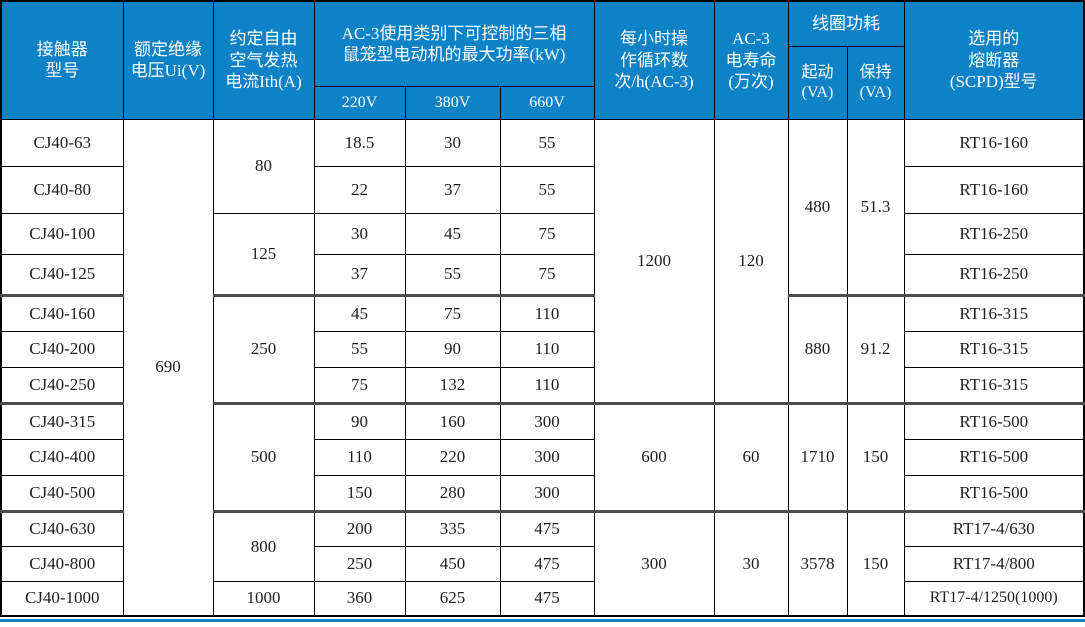 This screenshot has width=1085, height=627. What do you see at coordinates (62, 60) in the screenshot?
I see `header-model: 接触器 型号` at bounding box center [62, 60].